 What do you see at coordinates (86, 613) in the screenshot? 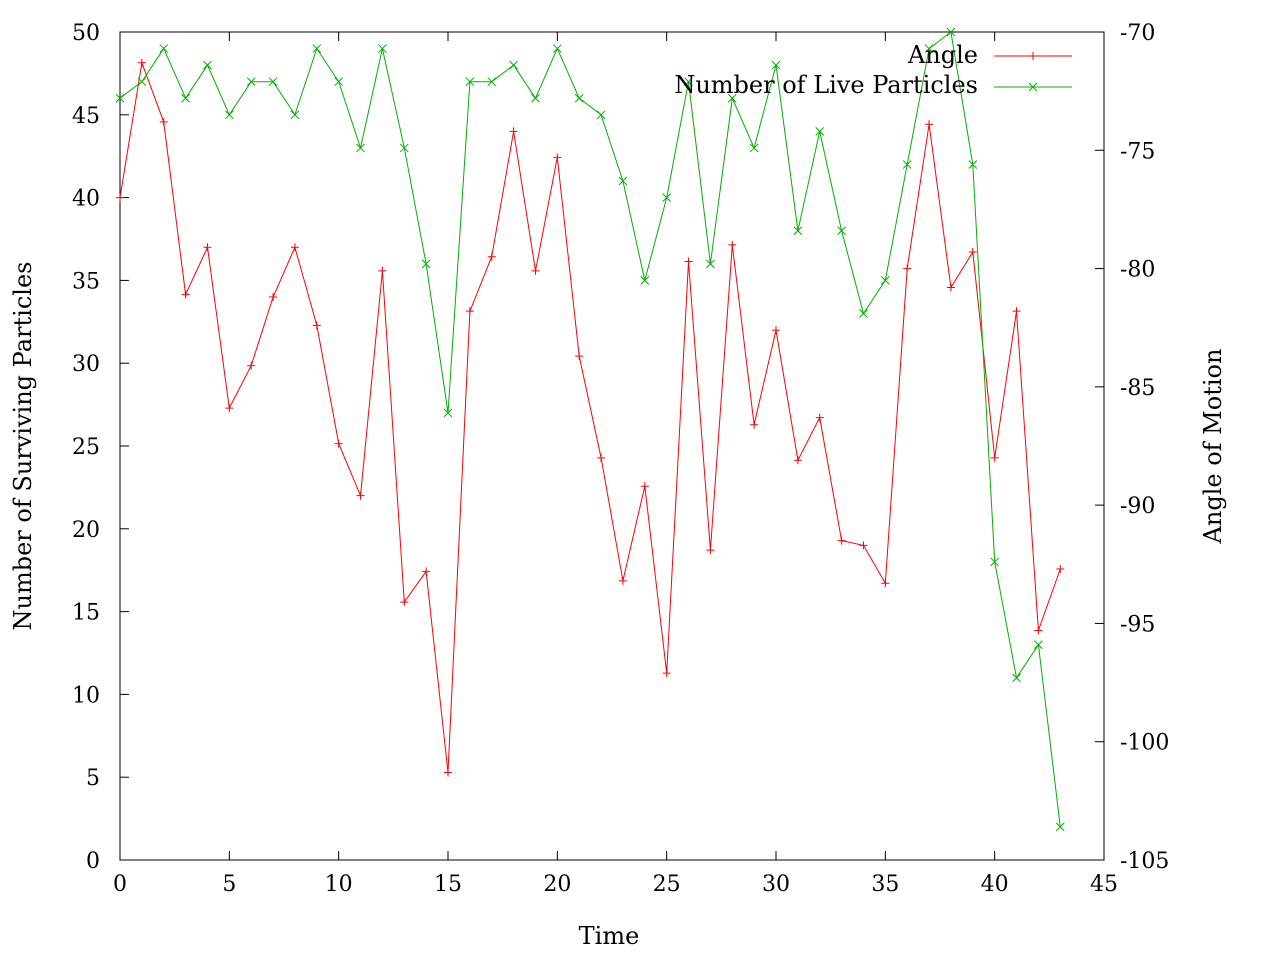
I see `y-tick-label: 15` at bounding box center [86, 613].